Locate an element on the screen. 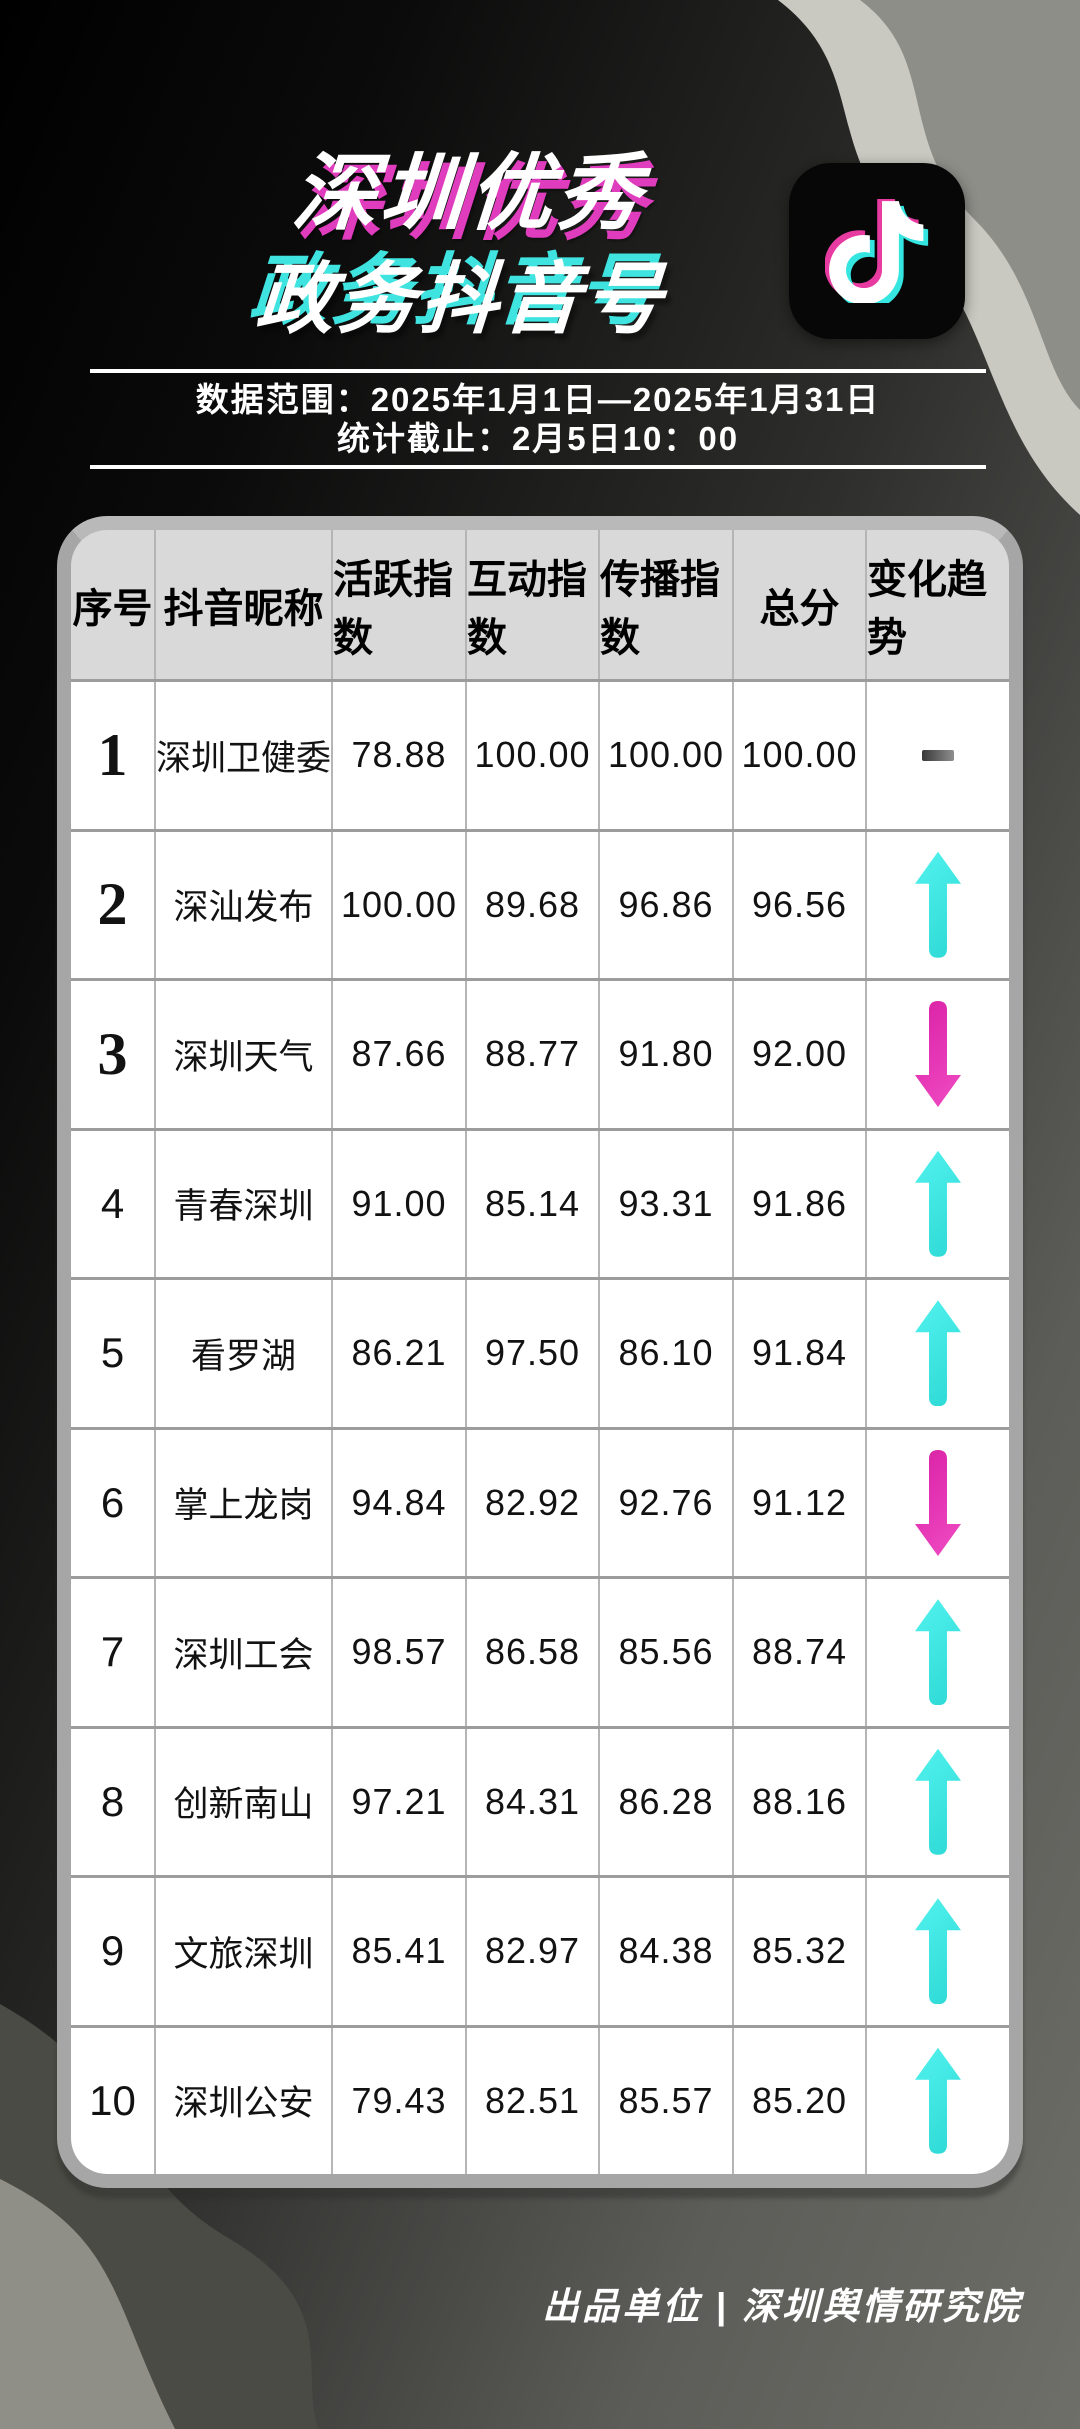 Image resolution: width=1080 pixels, height=2429 pixels. rank-cell: 5 is located at coordinates (112, 1353).